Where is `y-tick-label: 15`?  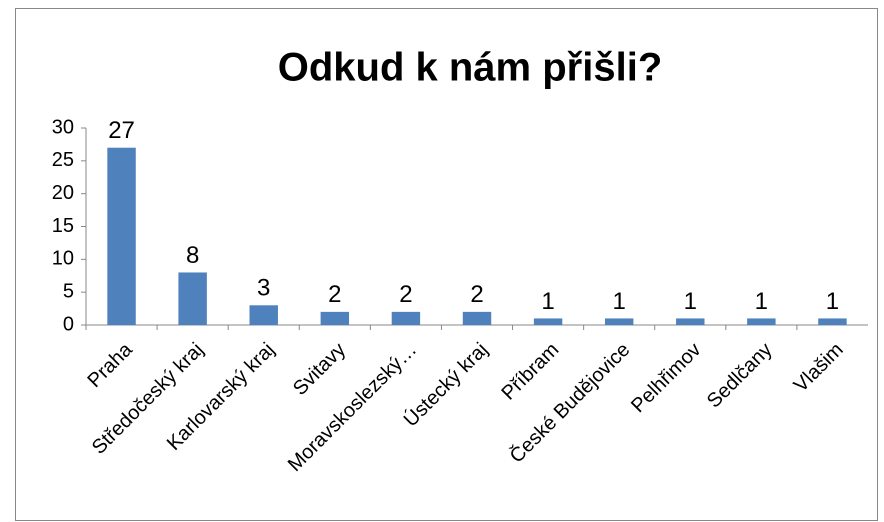
y-tick-label: 15 is located at coordinates (63, 226).